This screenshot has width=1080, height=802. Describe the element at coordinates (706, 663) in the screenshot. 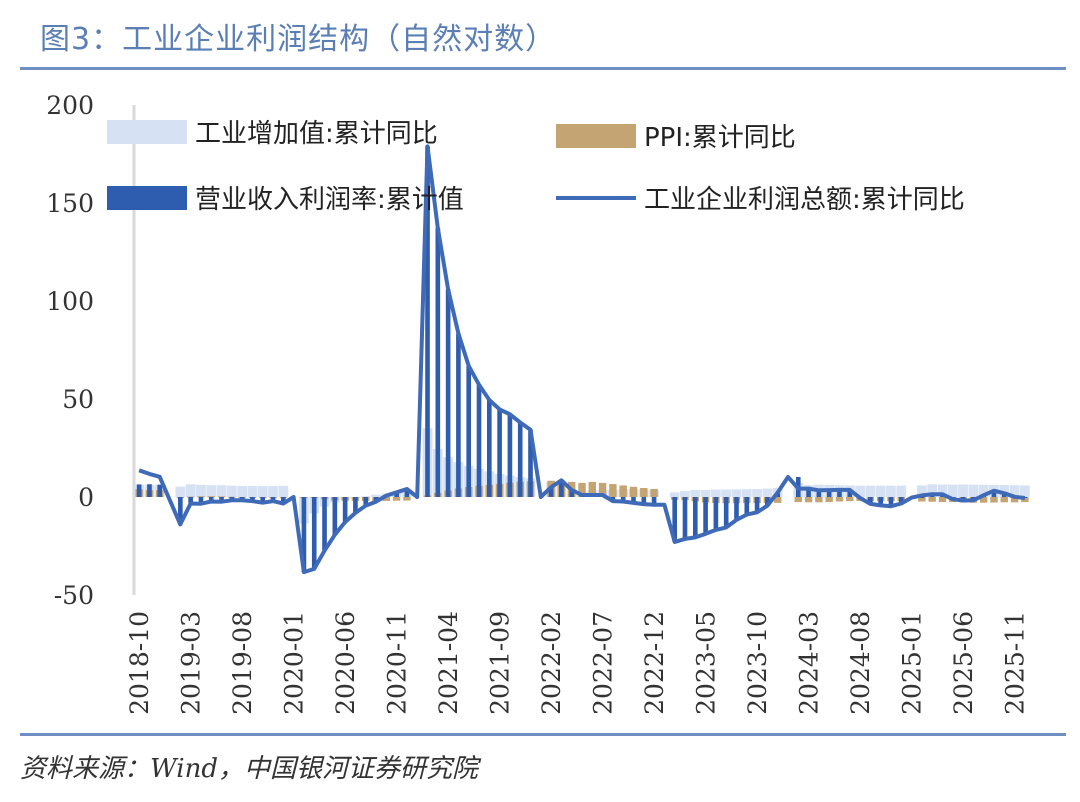

I see `x-tick-label: 2023-05` at that location.